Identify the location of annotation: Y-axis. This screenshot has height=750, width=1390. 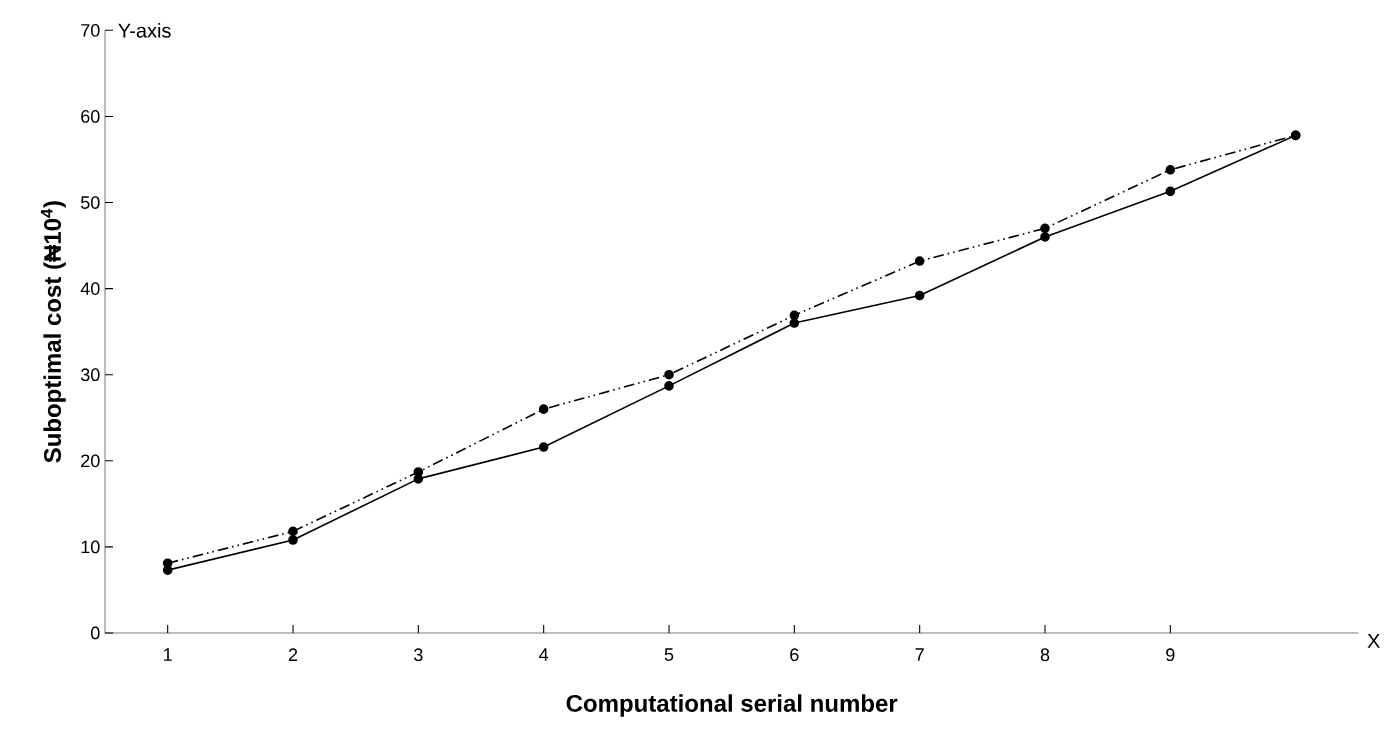
(144, 30).